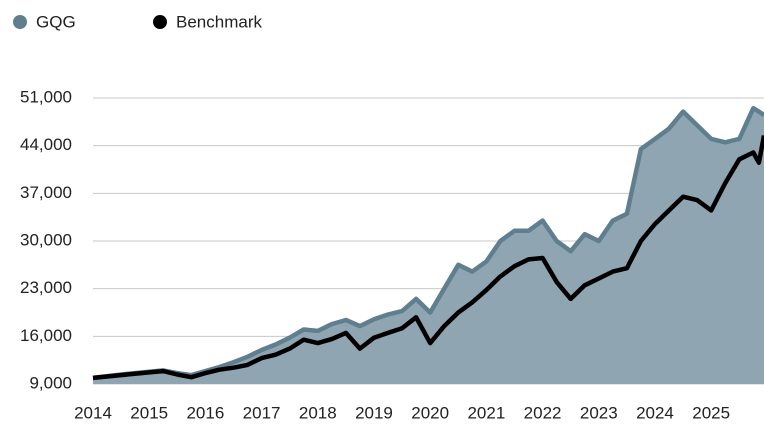  I want to click on x-tick-label: 2023, so click(599, 412).